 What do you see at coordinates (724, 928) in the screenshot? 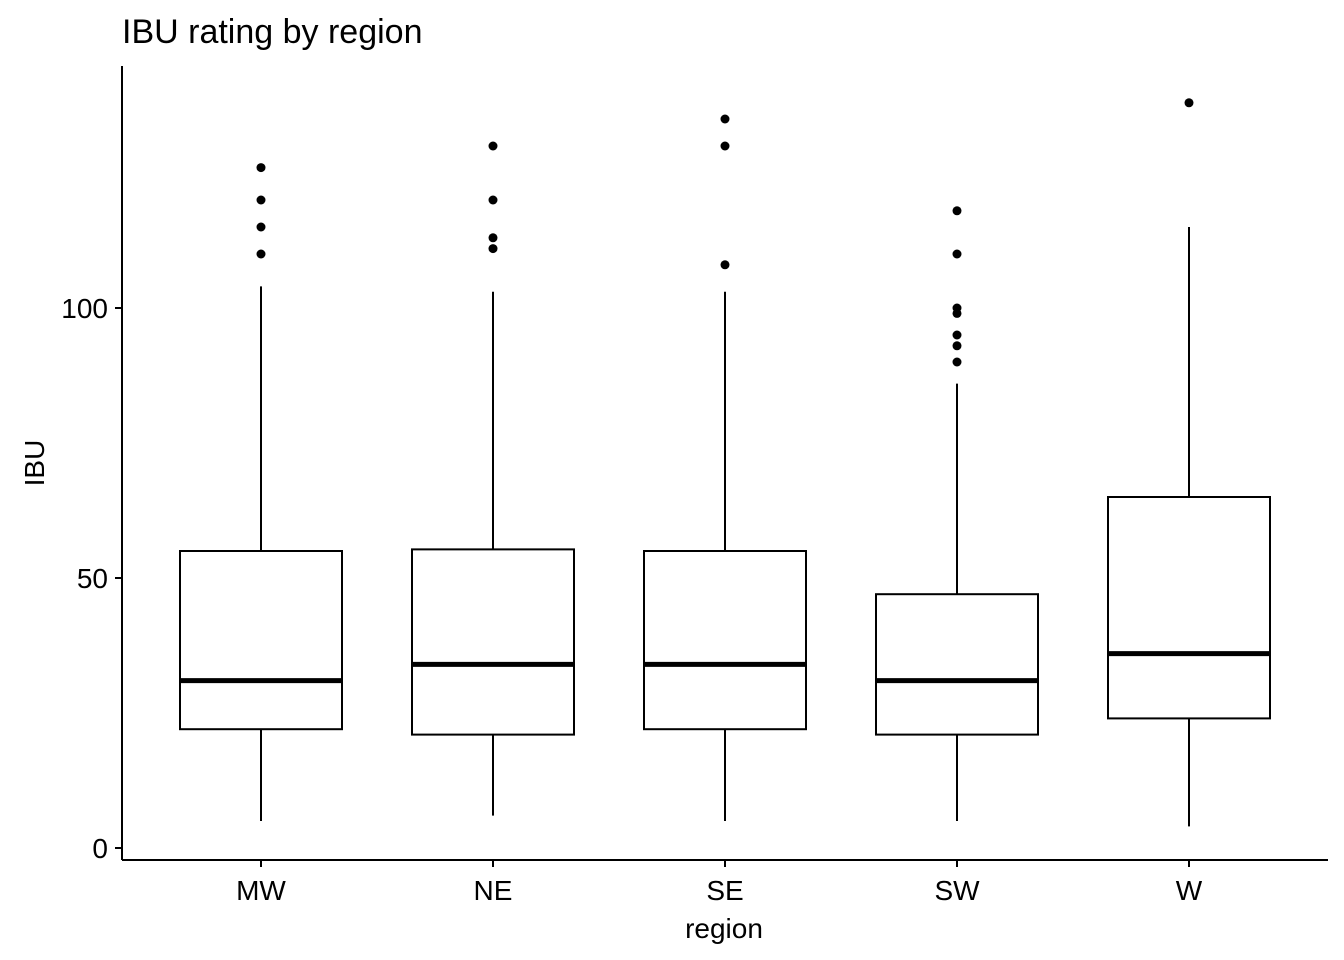
I see `x-axis-title: region` at bounding box center [724, 928].